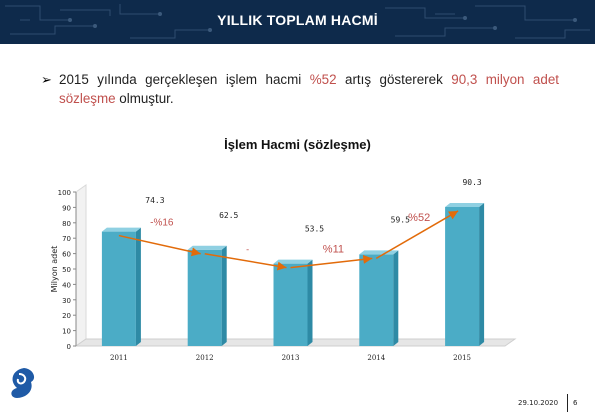 The width and height of the screenshot is (595, 420). Describe the element at coordinates (154, 200) in the screenshot. I see `value-label: 74.3` at that location.